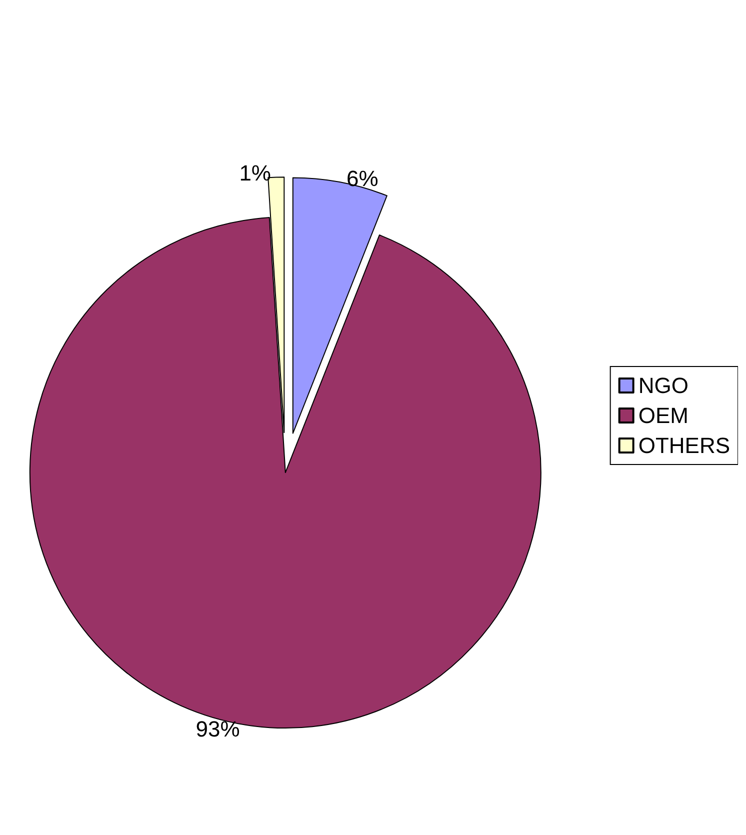  I want to click on legend-label: OTHERS, so click(684, 445).